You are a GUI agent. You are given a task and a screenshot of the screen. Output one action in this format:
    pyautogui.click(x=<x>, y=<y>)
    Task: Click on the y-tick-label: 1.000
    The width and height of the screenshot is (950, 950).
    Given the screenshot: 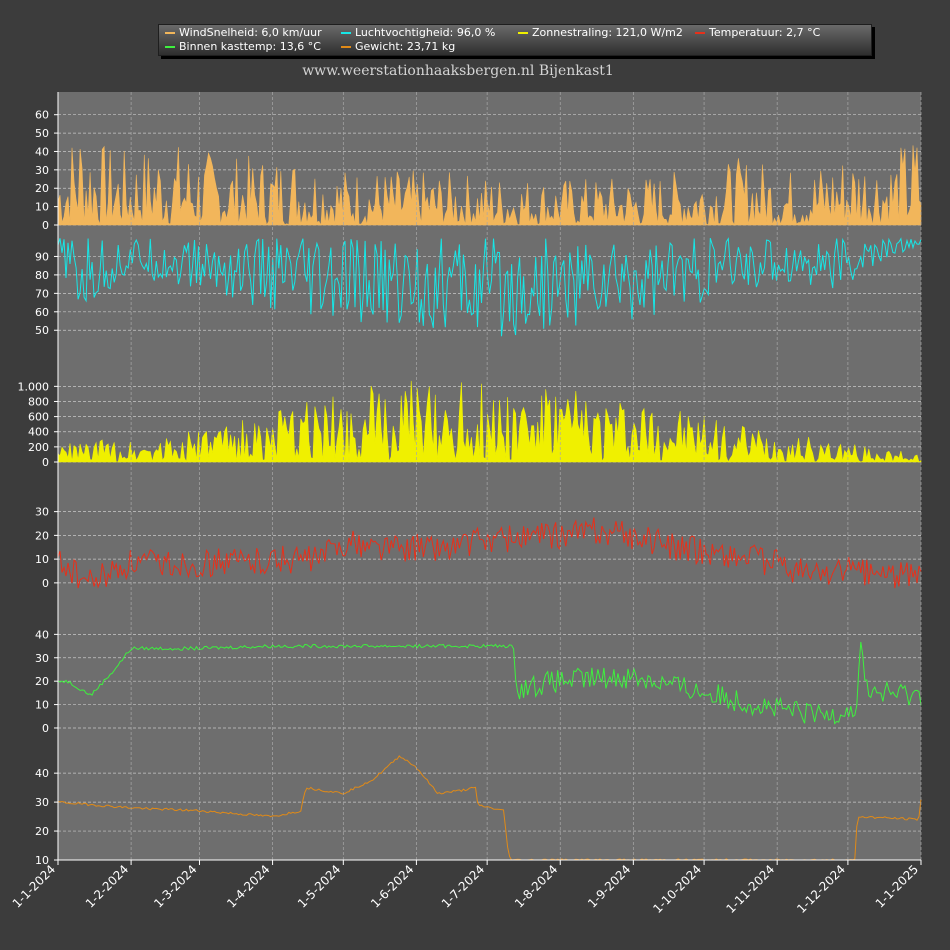 What is the action you would take?
    pyautogui.click(x=34, y=386)
    